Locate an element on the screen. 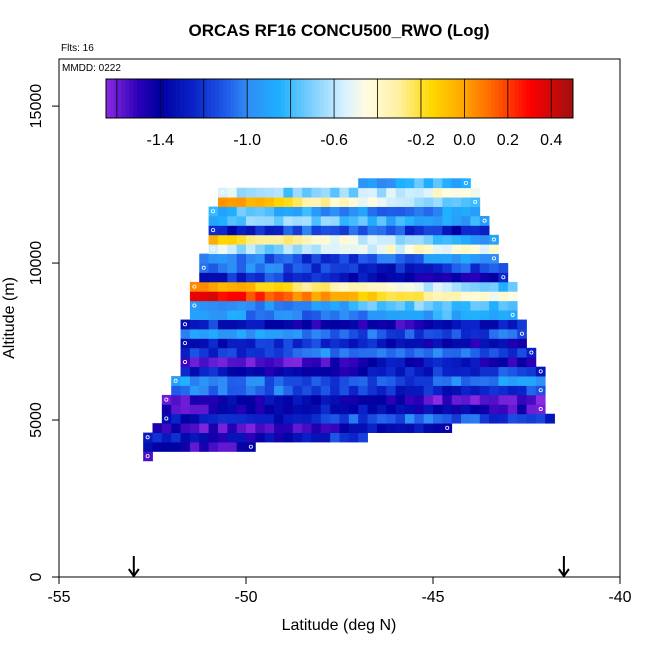 The image size is (650, 650). flights-label: Flts: 16 is located at coordinates (77, 48).